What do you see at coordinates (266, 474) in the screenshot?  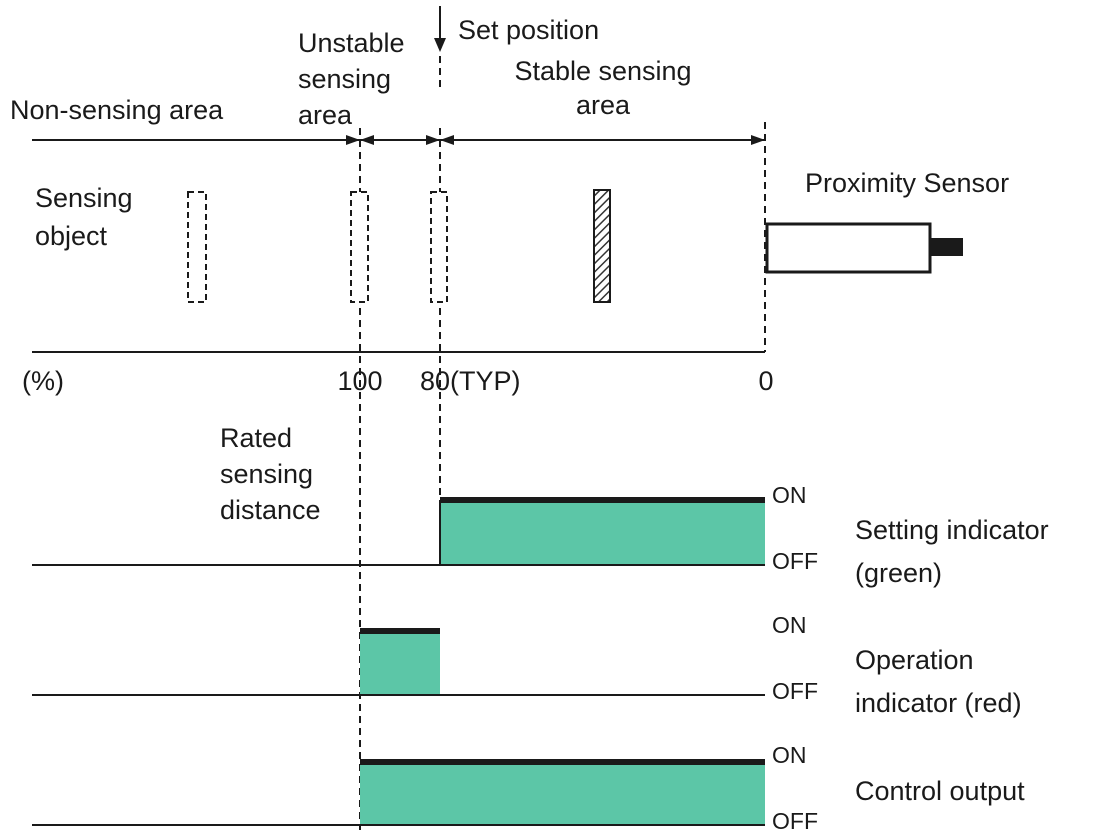 I see `rated-label: sensing` at bounding box center [266, 474].